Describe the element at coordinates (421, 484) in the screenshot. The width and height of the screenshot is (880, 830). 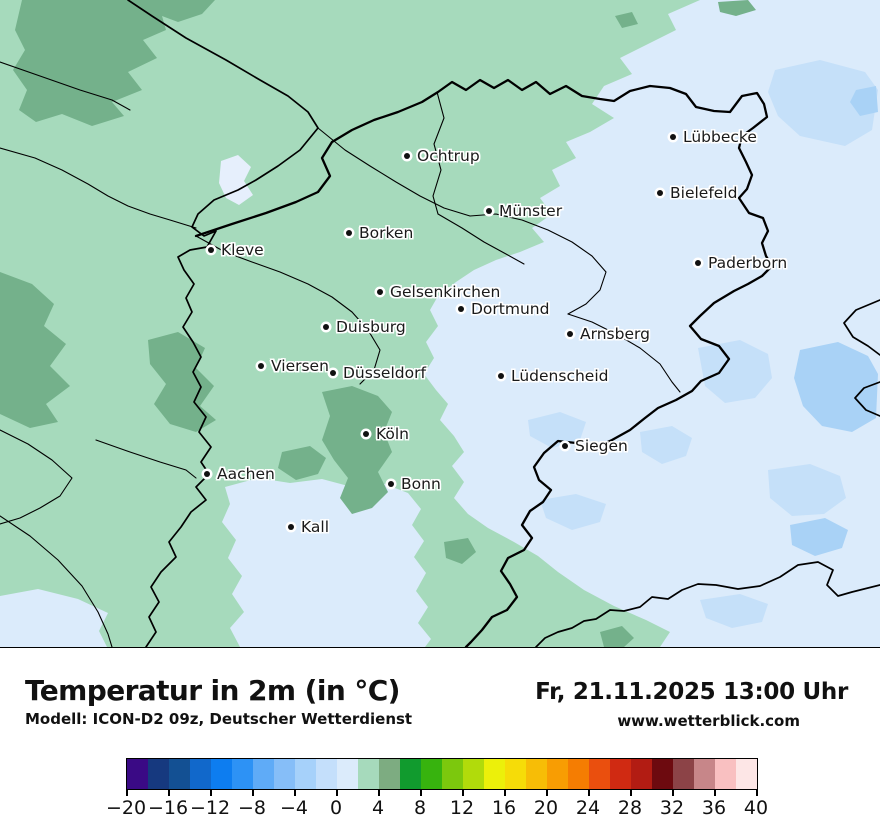
I see `city-label: Bonn` at that location.